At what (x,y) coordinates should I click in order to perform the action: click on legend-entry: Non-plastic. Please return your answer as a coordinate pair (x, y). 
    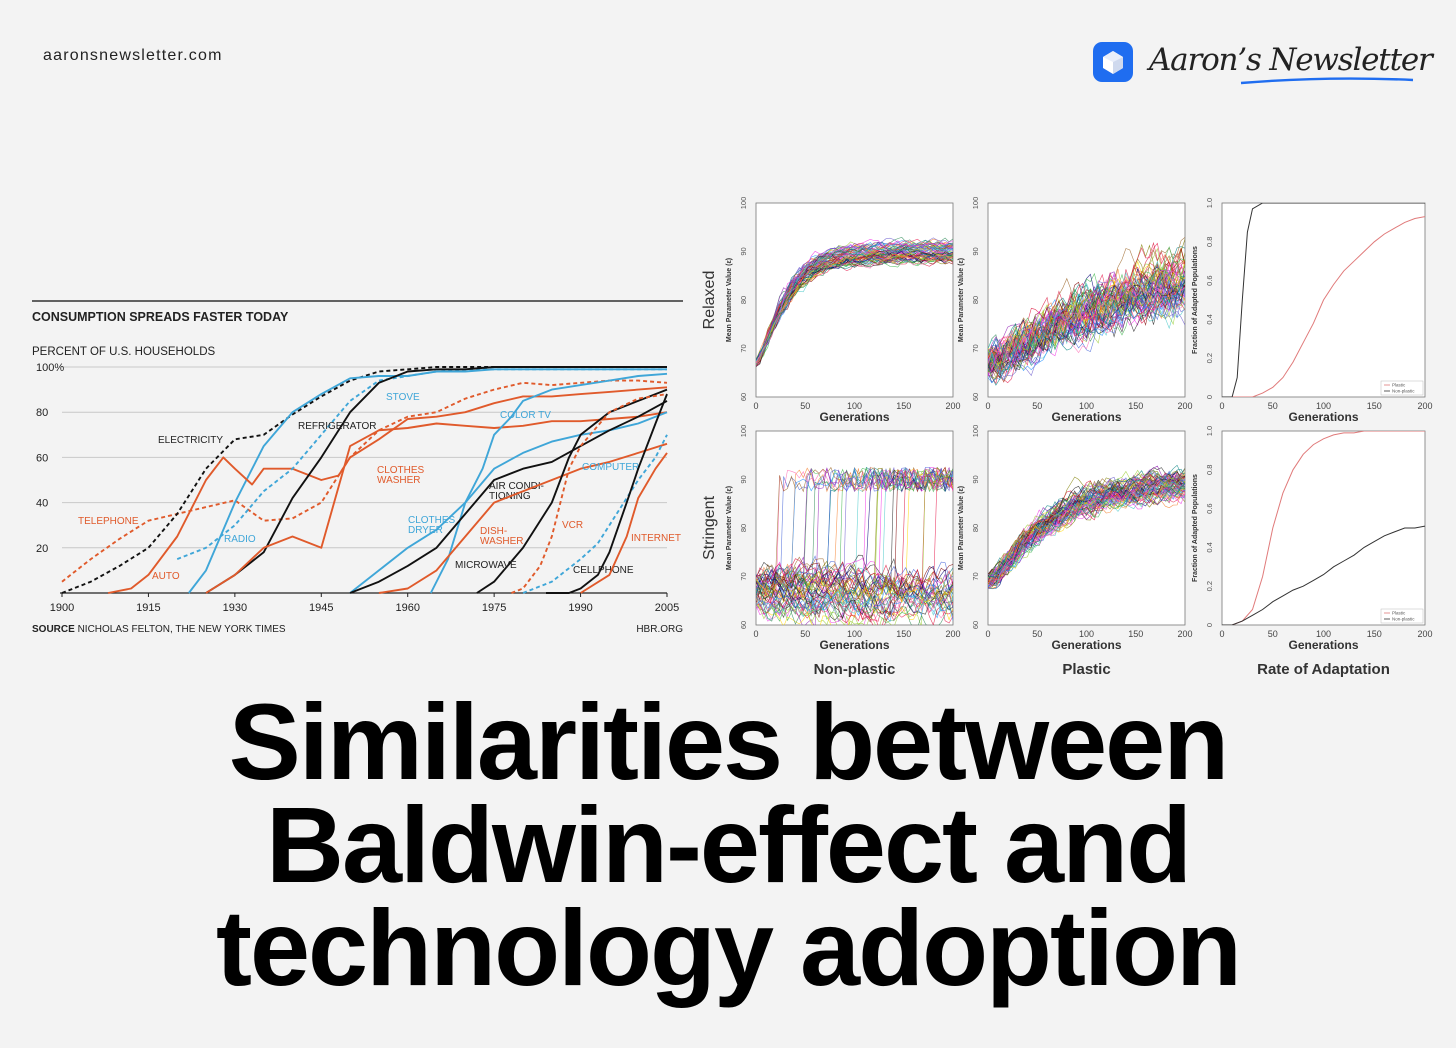
    Looking at the image, I should click on (1403, 391).